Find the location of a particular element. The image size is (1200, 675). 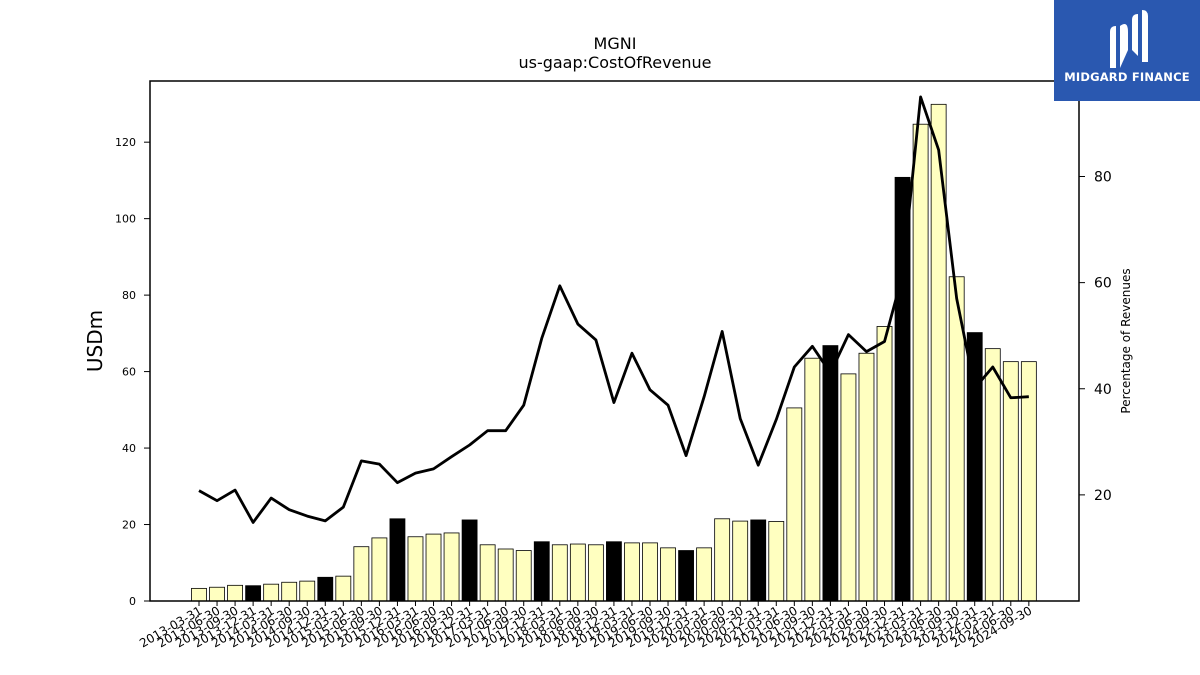

y-tick-label: 40 is located at coordinates (129, 448).